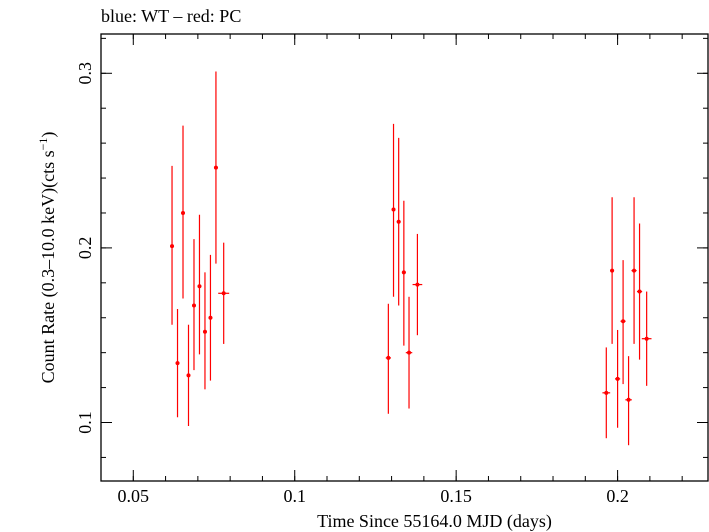 This screenshot has height=532, width=709. I want to click on y-axis-label-main: Count Rate (0.3–10.0 keV)(cts s, so click(48, 266).